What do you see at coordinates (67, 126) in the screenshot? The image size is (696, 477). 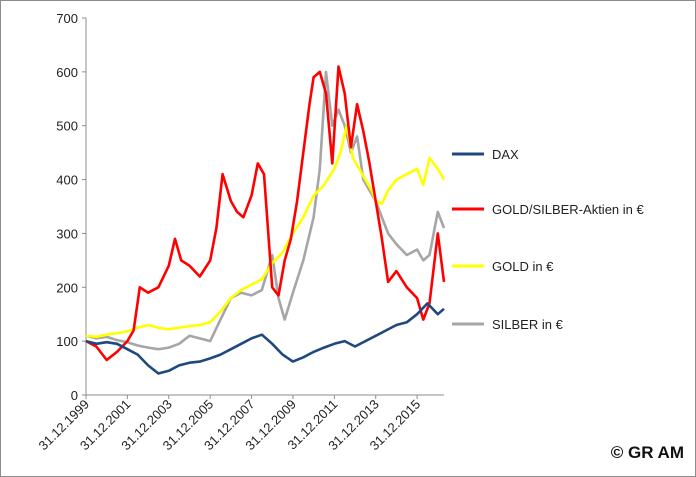 I see `y-tick-label: 500` at bounding box center [67, 126].